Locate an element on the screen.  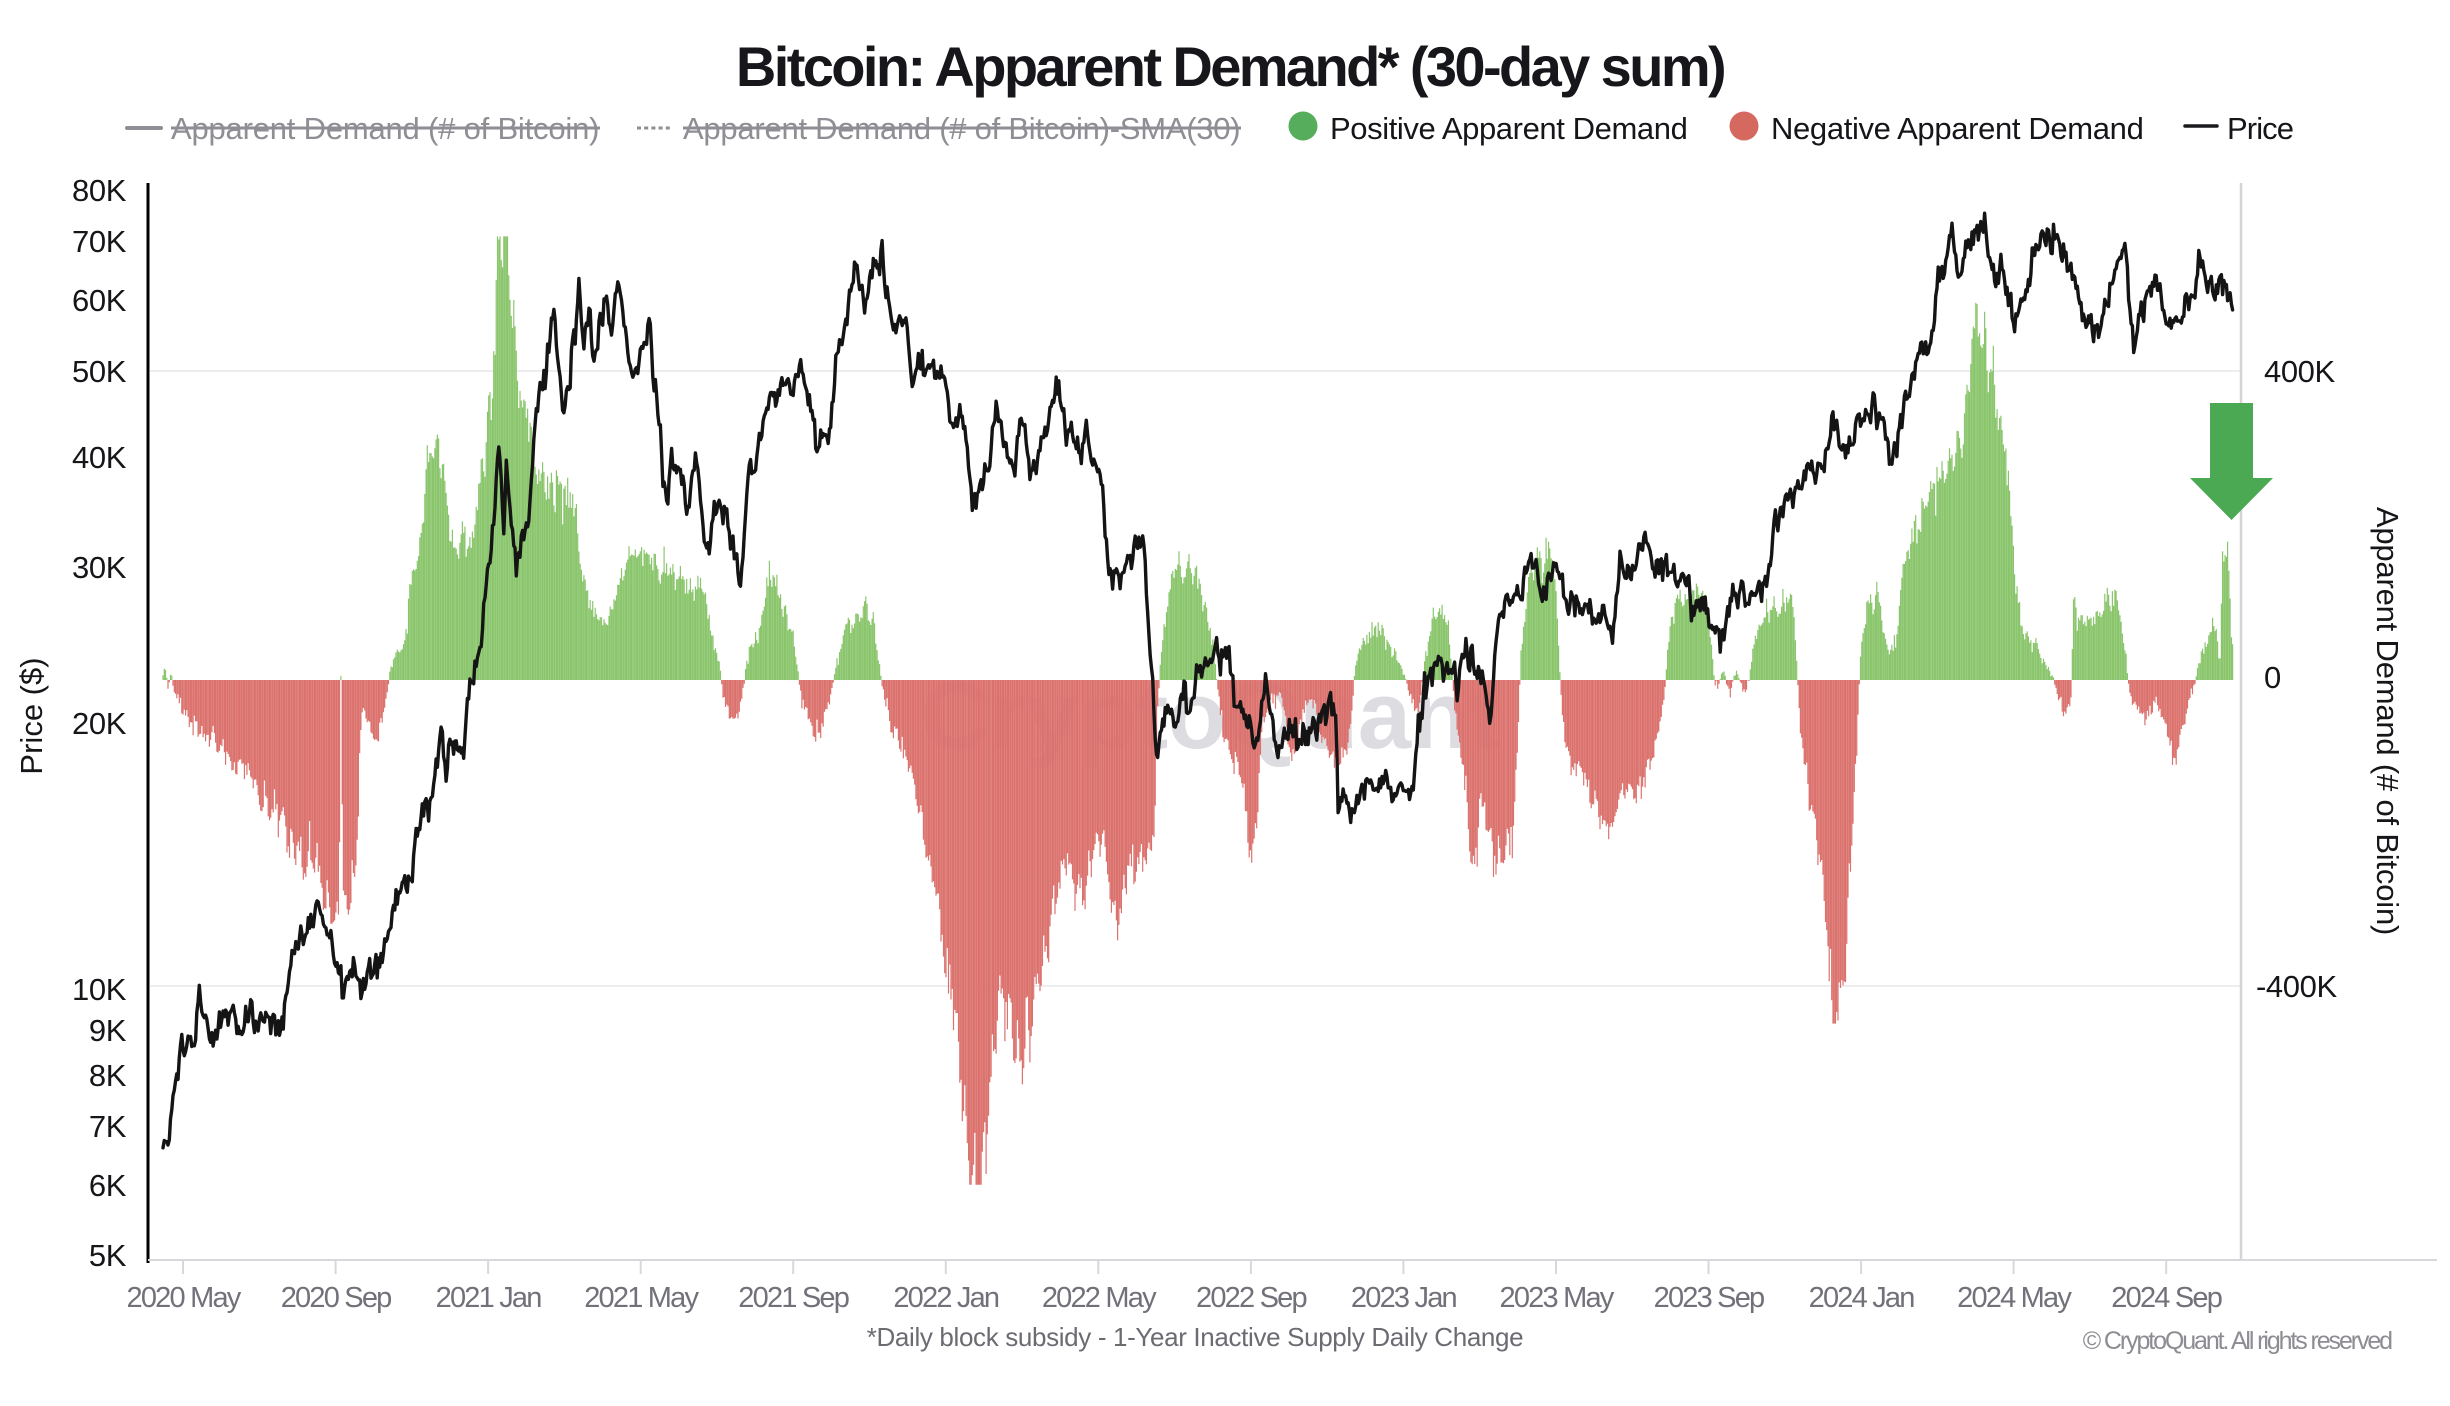
svg-text:© CryptoQuant. All rights rese: © CryptoQuant. All rights reserved is located at coordinates (2237, 1341).